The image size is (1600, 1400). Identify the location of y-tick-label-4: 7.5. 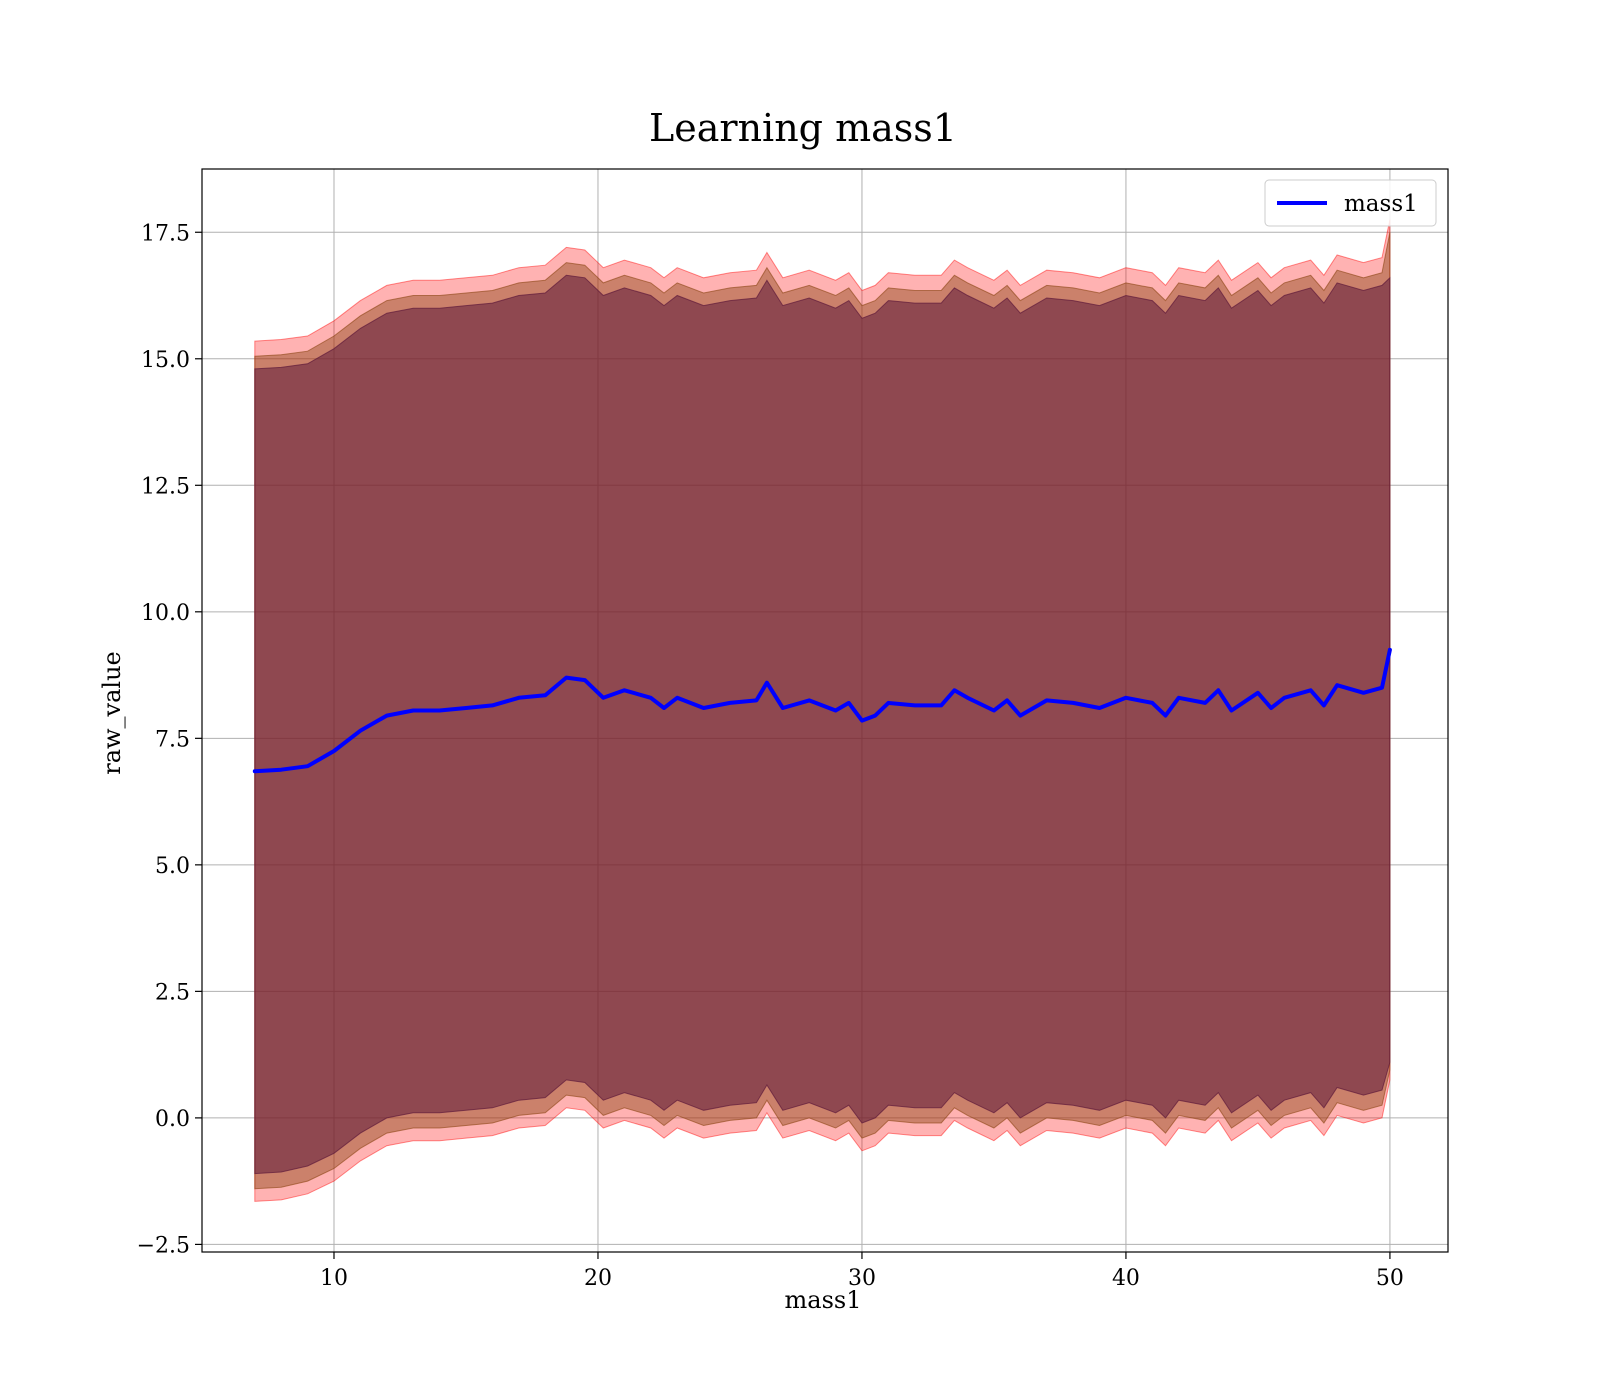
(172, 739).